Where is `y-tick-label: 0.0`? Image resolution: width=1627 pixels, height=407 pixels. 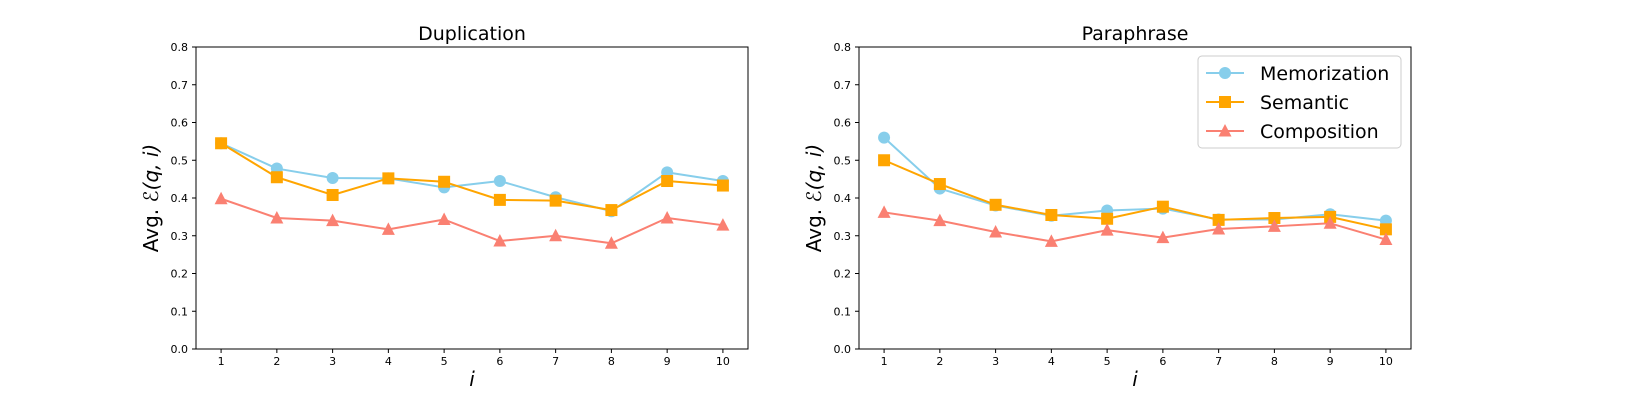
y-tick-label: 0.0 is located at coordinates (843, 349).